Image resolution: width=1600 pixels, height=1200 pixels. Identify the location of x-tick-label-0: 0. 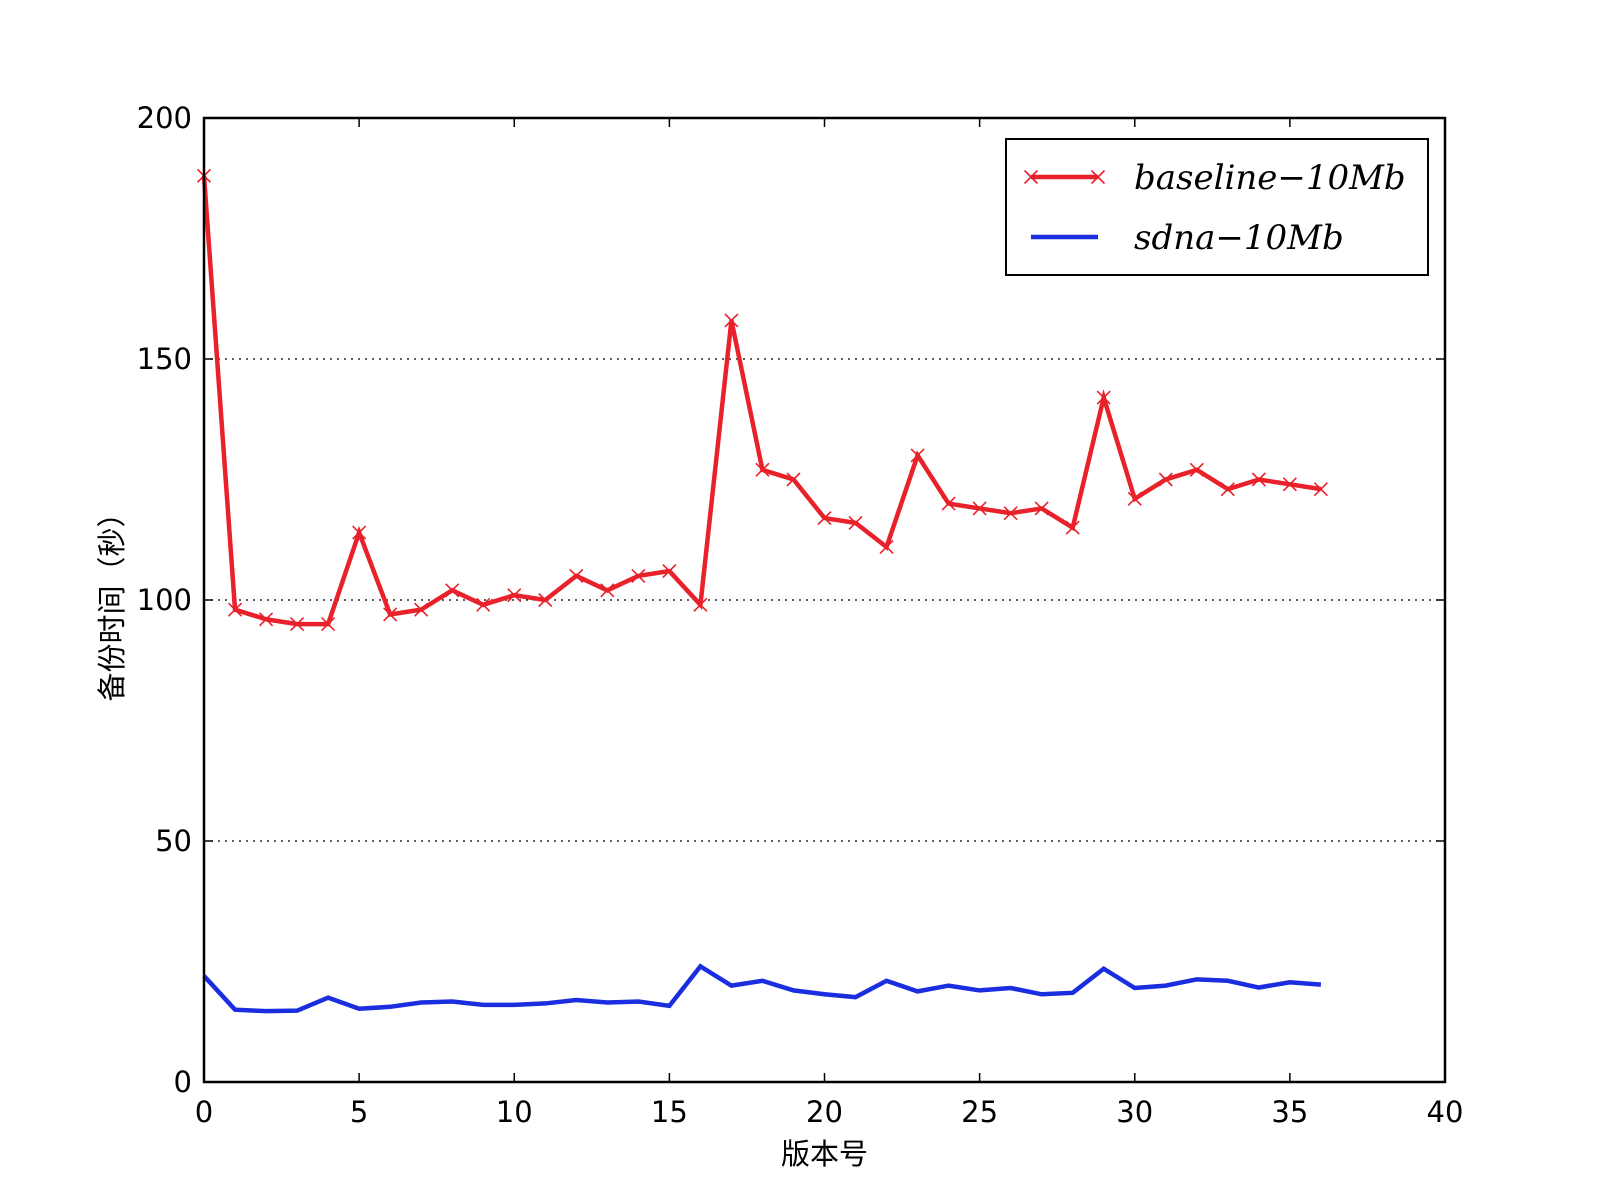
(204, 1112).